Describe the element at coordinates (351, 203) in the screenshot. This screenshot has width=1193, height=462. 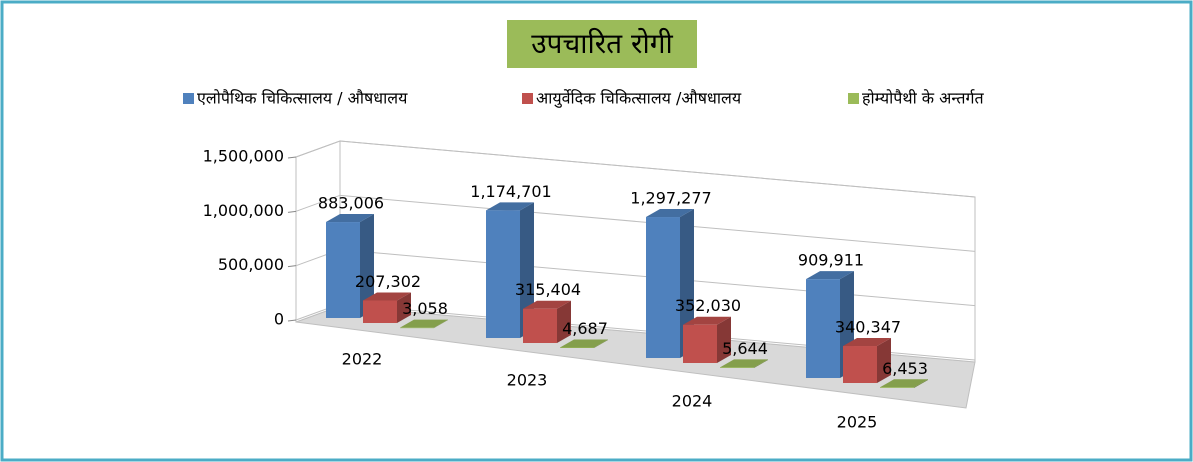
I see `data-label: 883,006` at that location.